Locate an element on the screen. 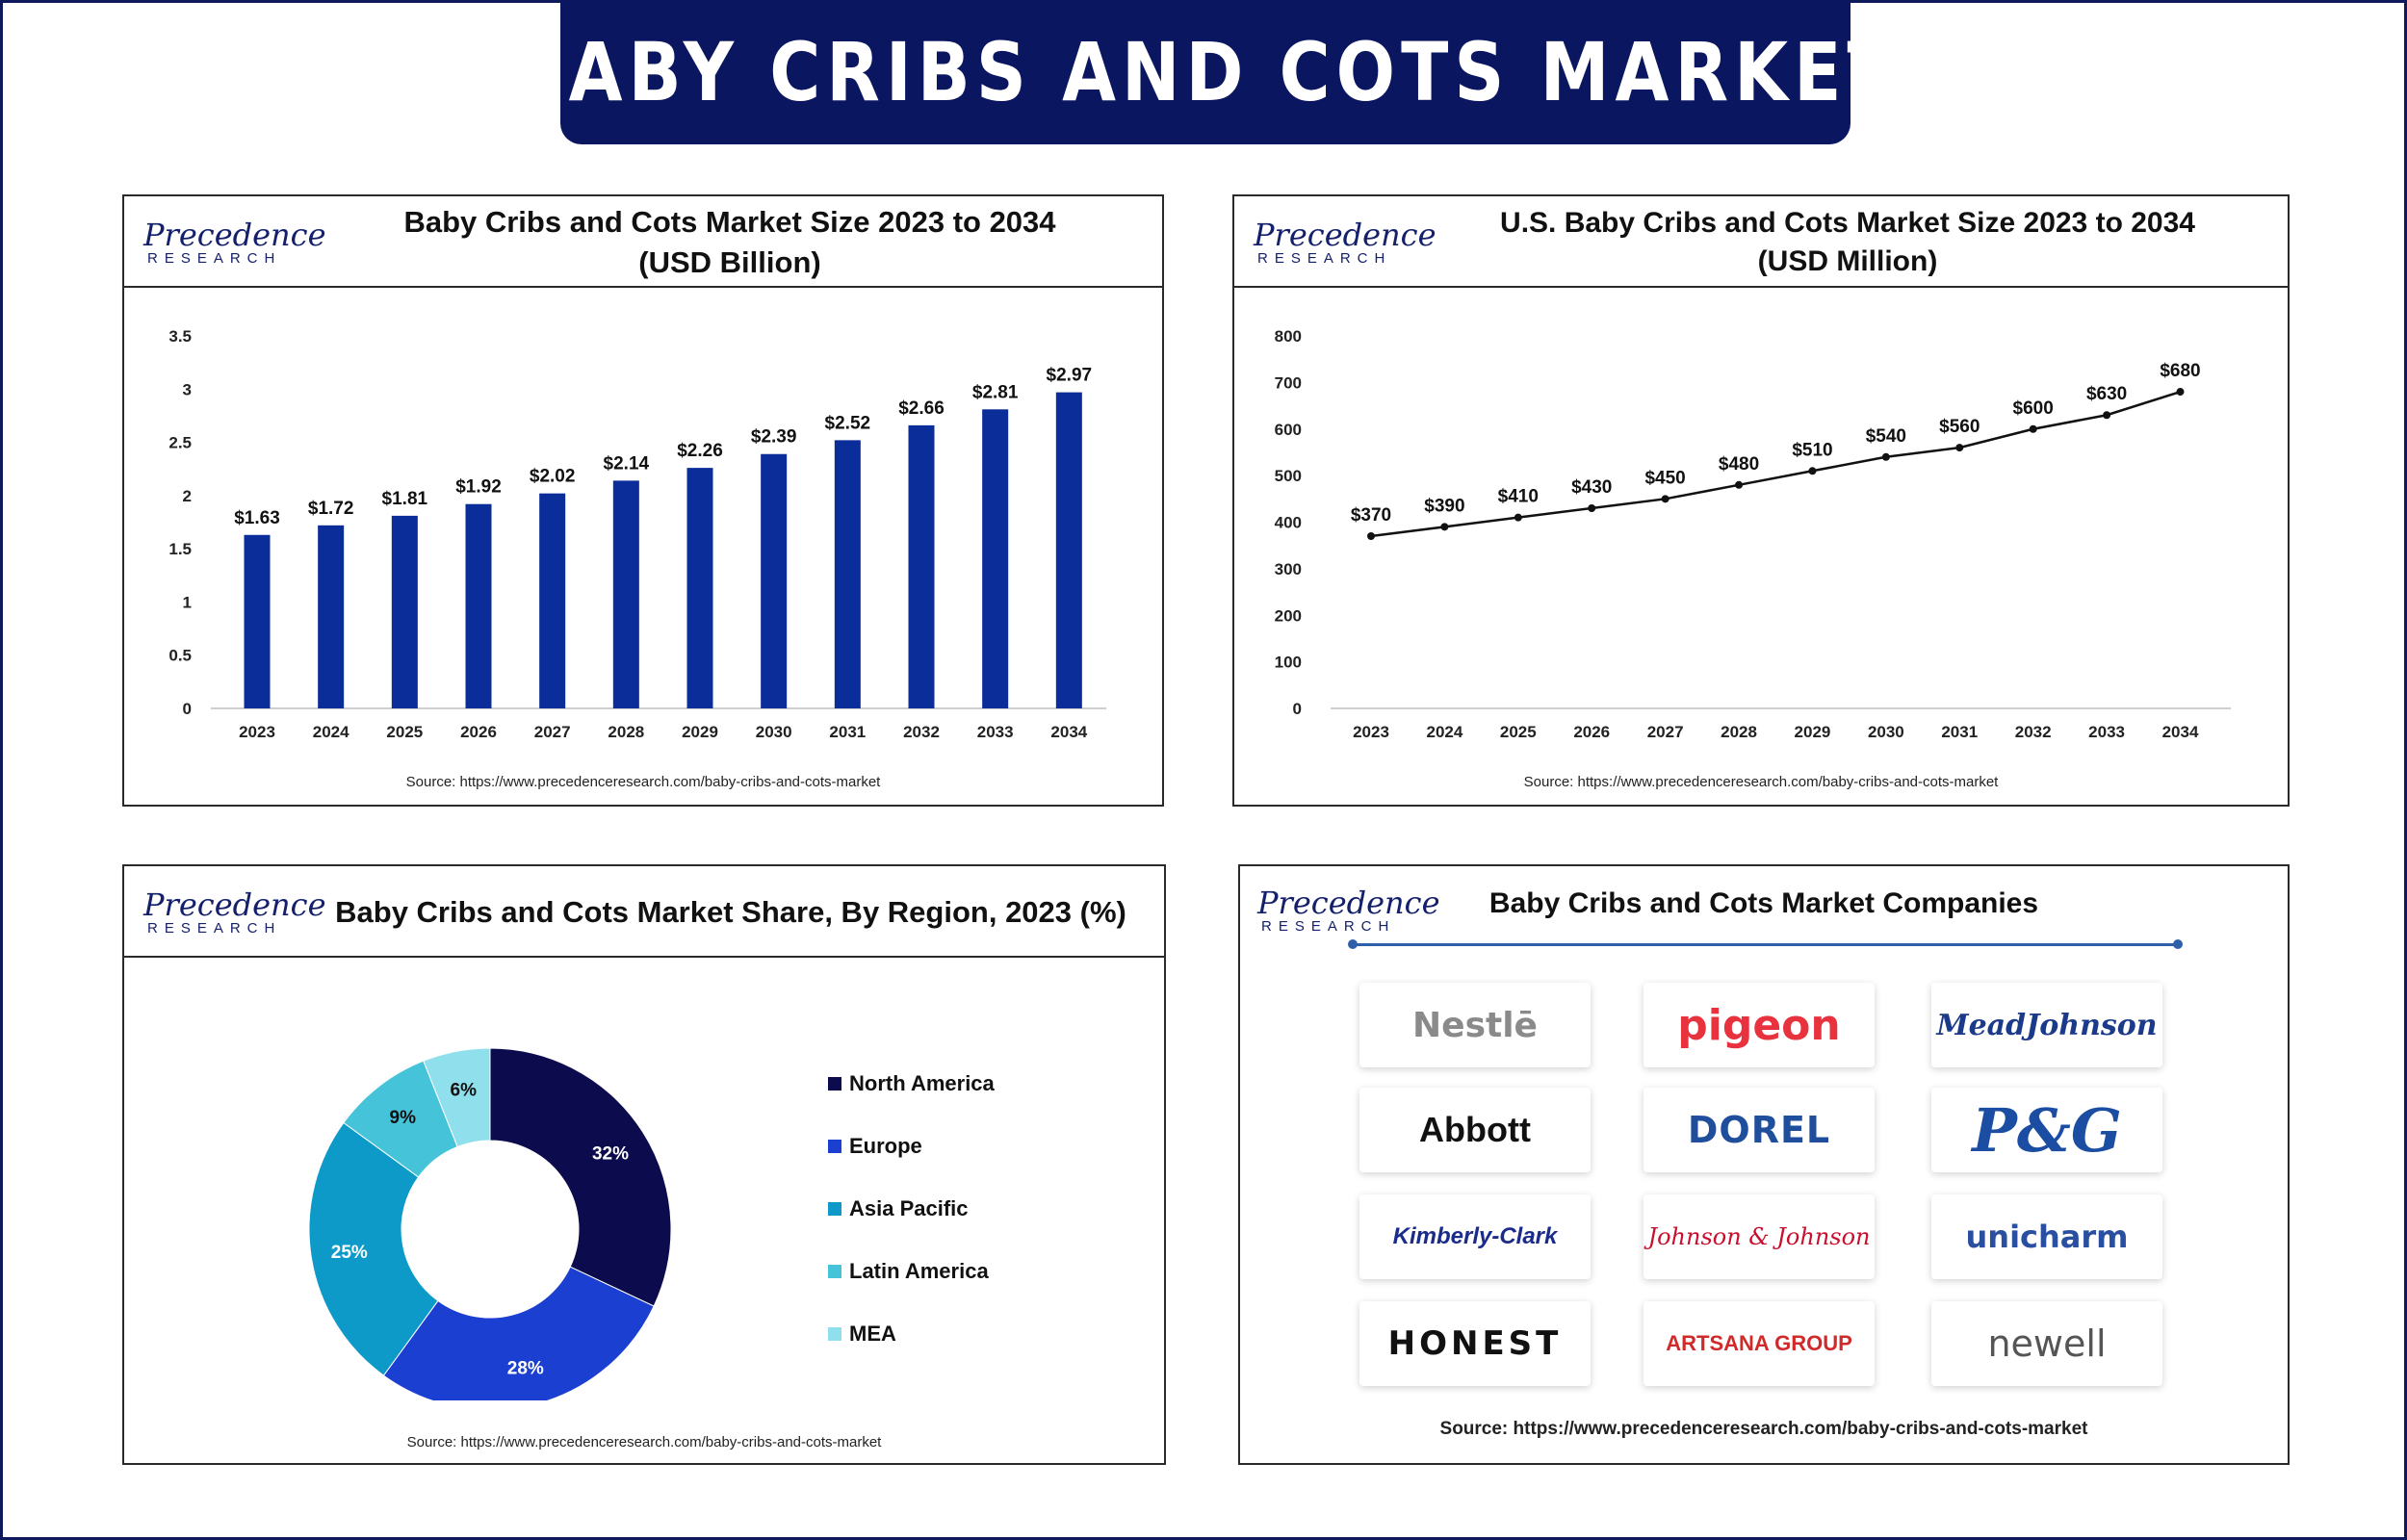 The height and width of the screenshot is (1540, 2407). company-name: newell is located at coordinates (2047, 1343).